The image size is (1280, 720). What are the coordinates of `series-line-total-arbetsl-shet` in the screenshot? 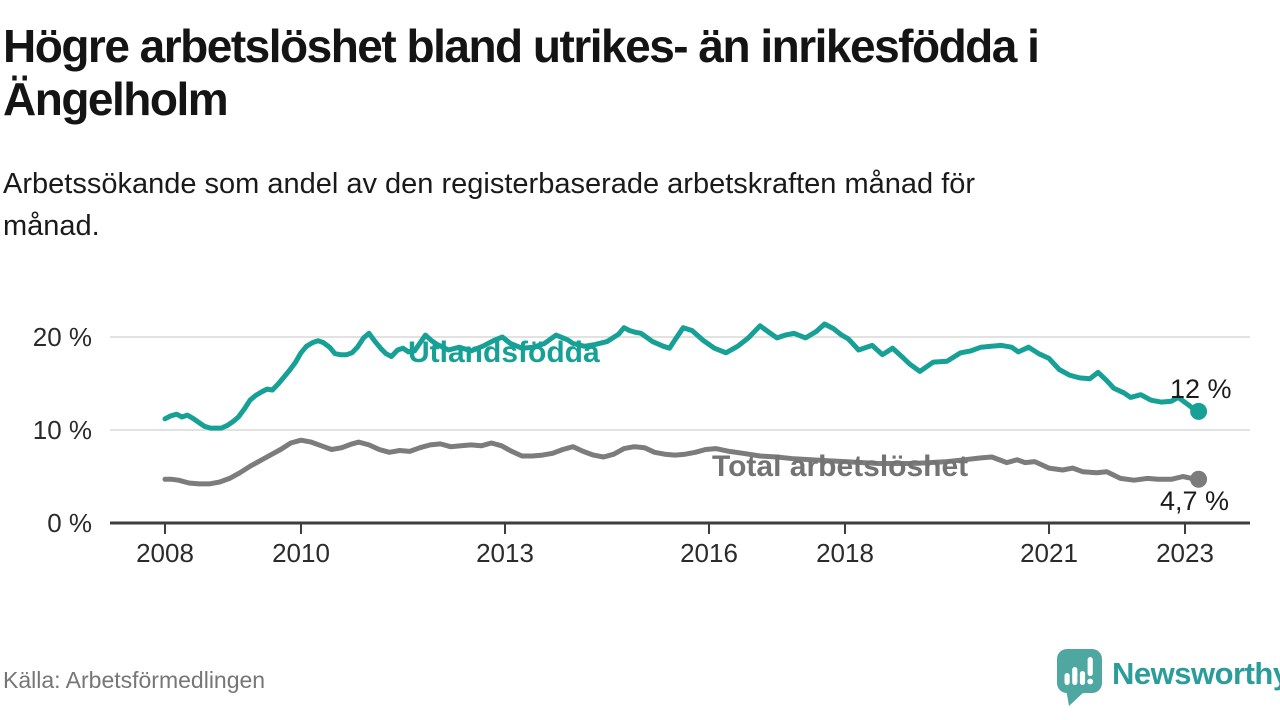 It's located at (682, 462).